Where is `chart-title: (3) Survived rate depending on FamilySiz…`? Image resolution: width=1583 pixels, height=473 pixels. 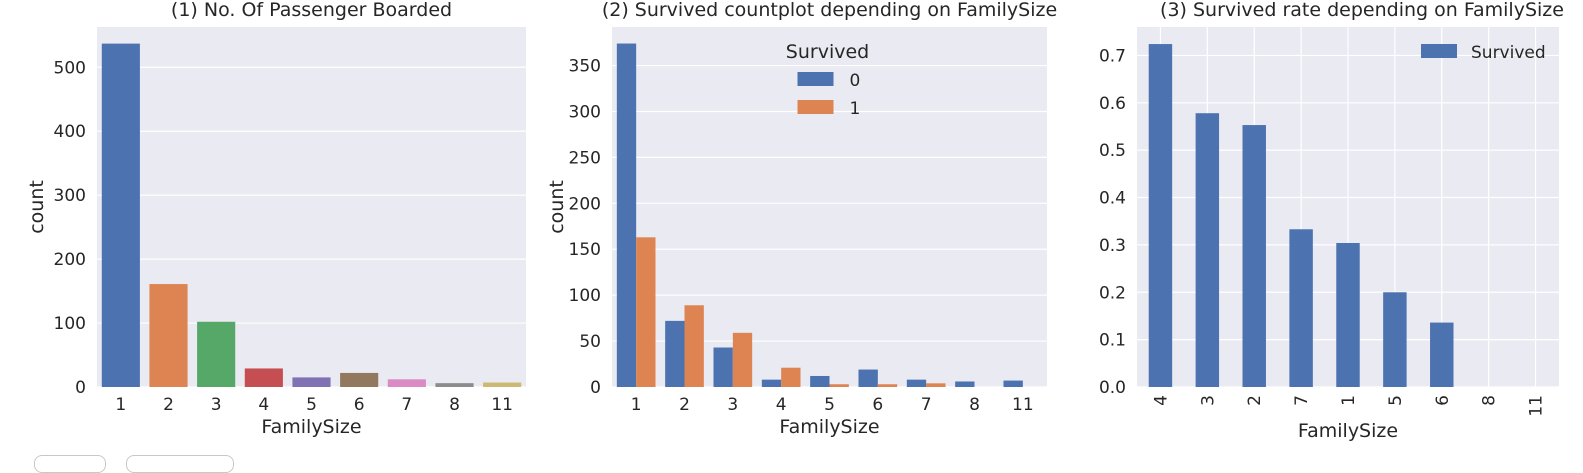
chart-title: (3) Survived rate depending on FamilySiz… is located at coordinates (1362, 10).